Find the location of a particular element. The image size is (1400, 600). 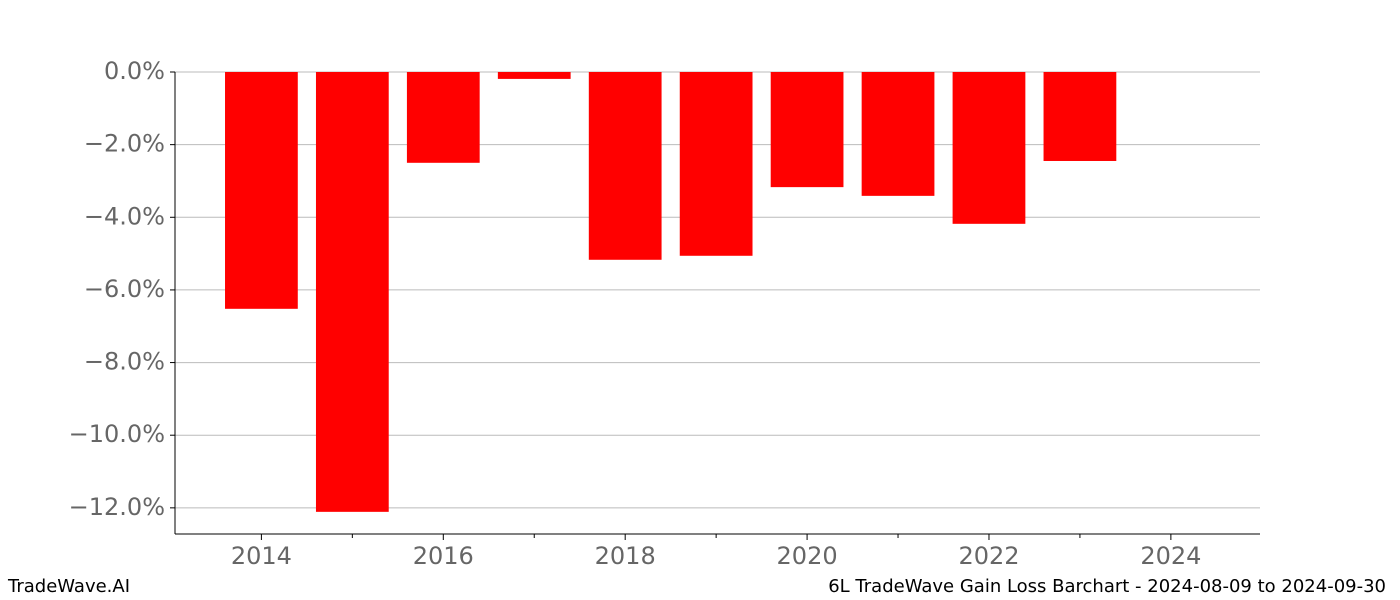

y-tick-label: −10.0% is located at coordinates (117, 434).